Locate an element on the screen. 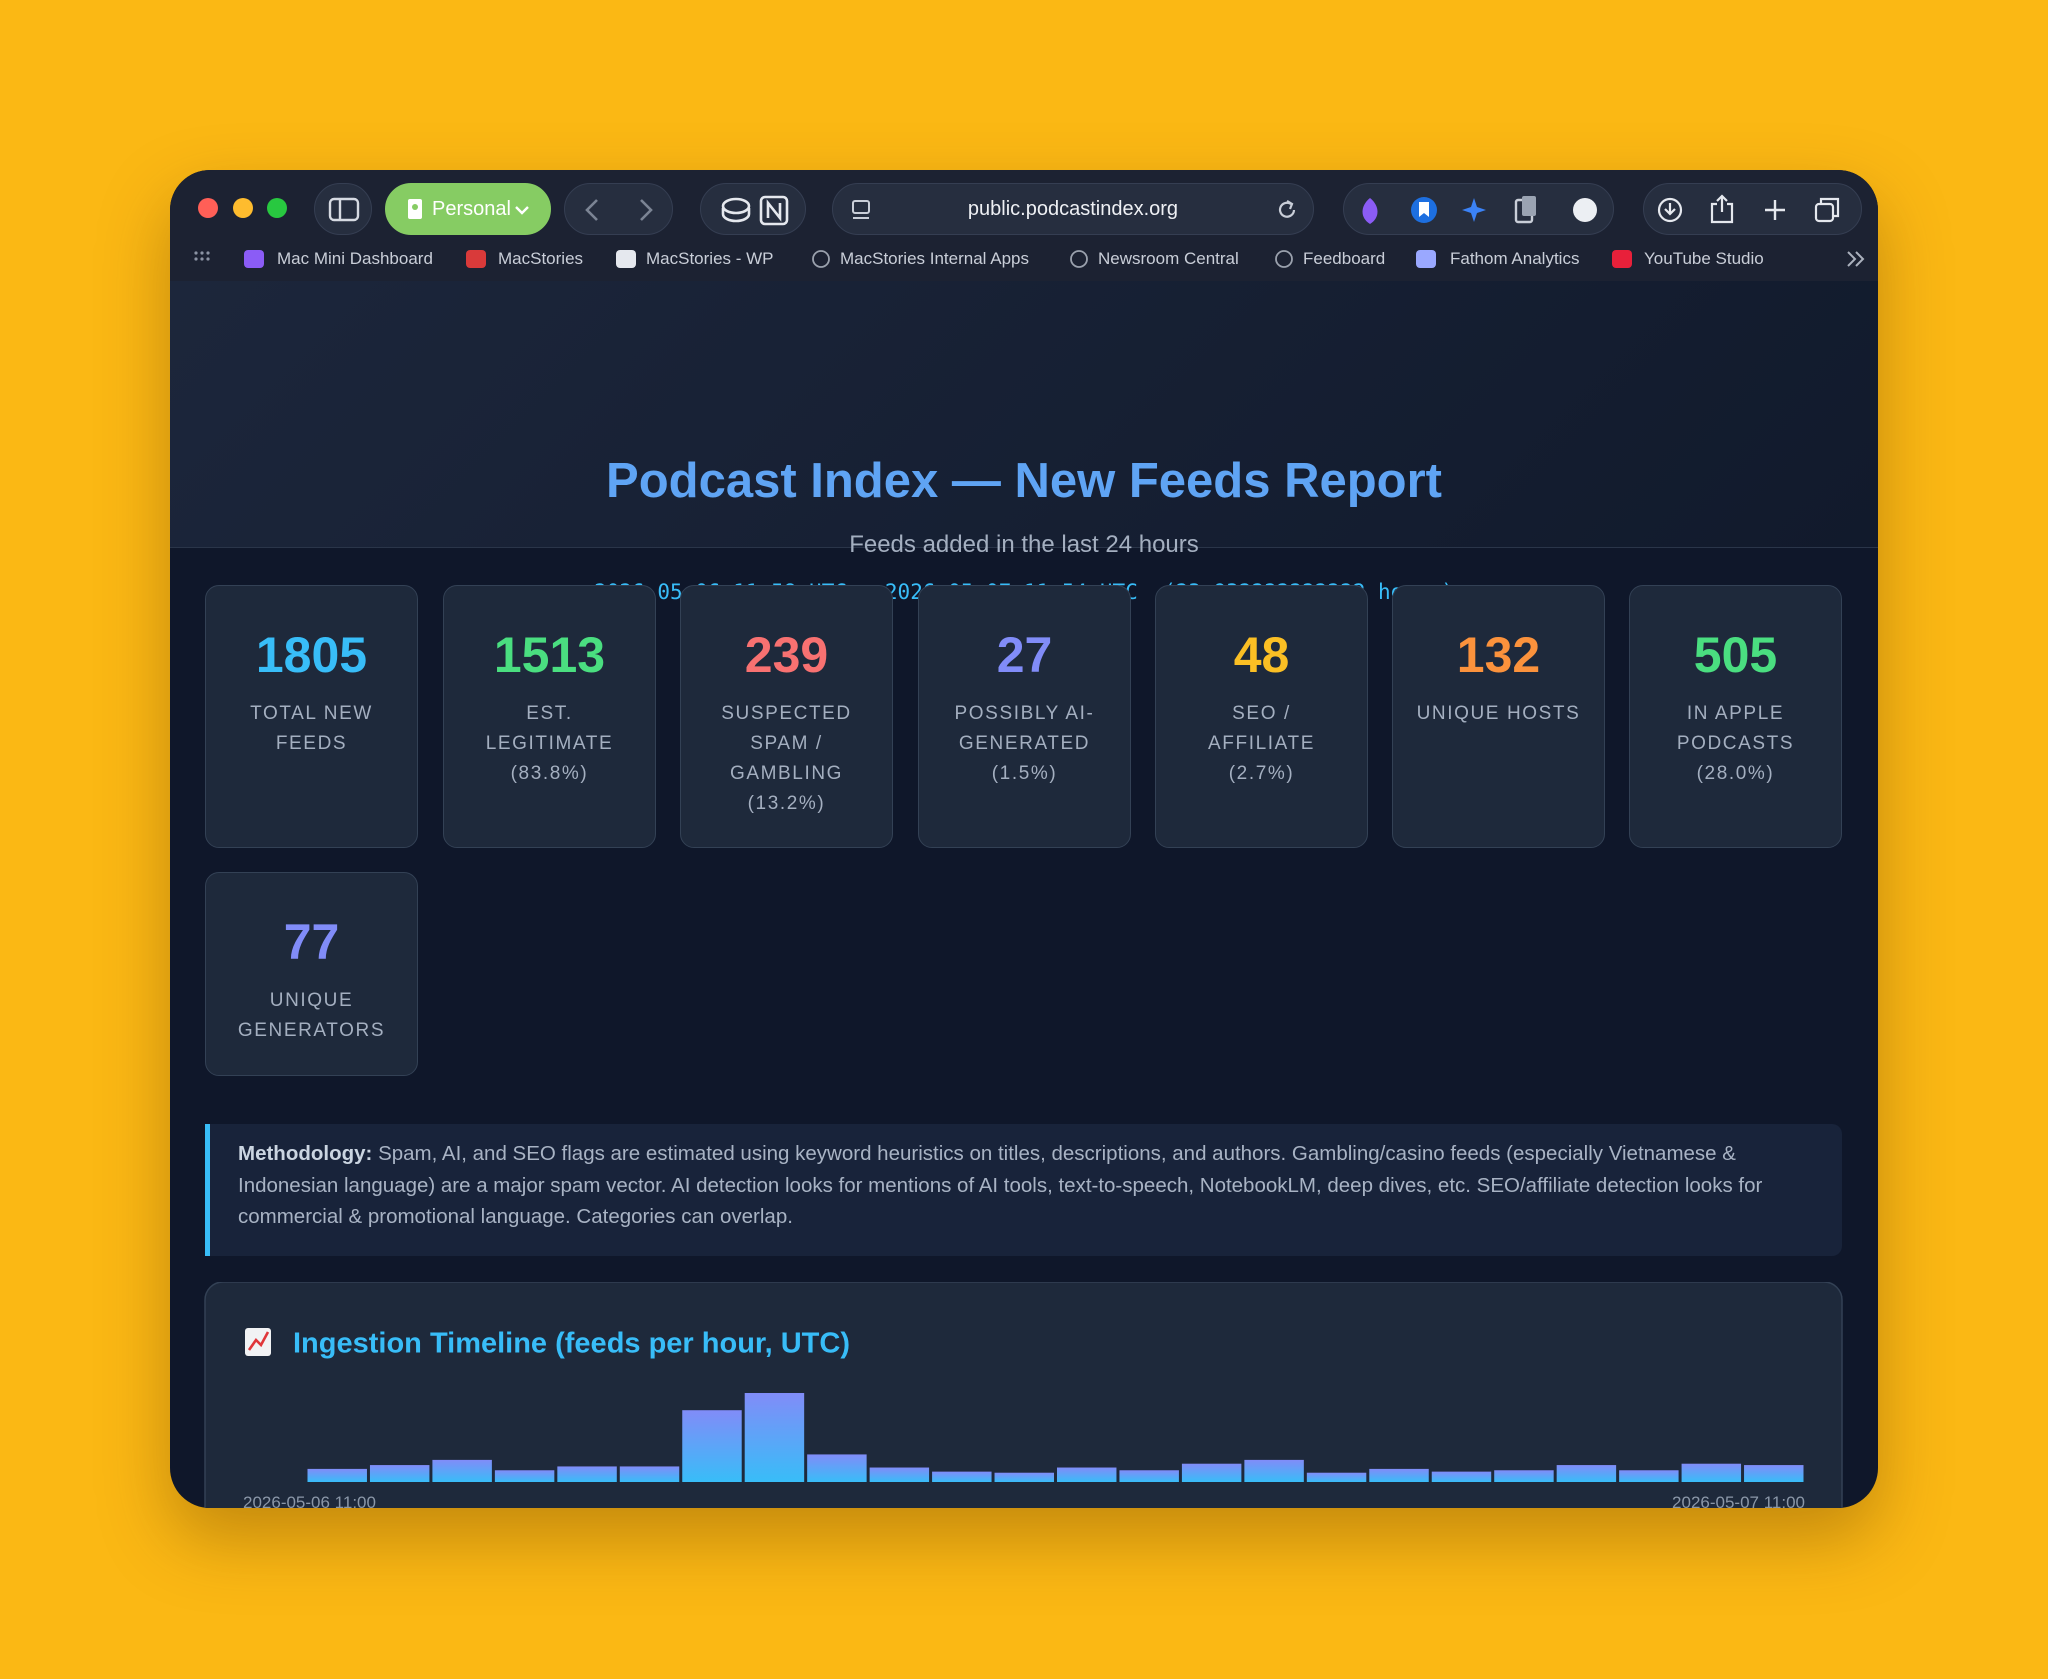  zoom-button is located at coordinates (277, 208).